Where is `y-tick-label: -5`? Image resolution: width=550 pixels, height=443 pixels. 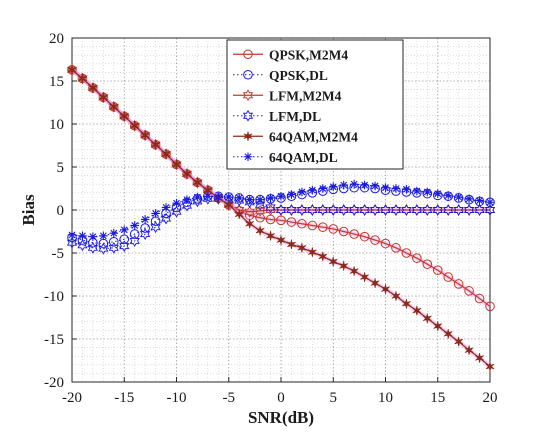 y-tick-label: -5 is located at coordinates (58, 254).